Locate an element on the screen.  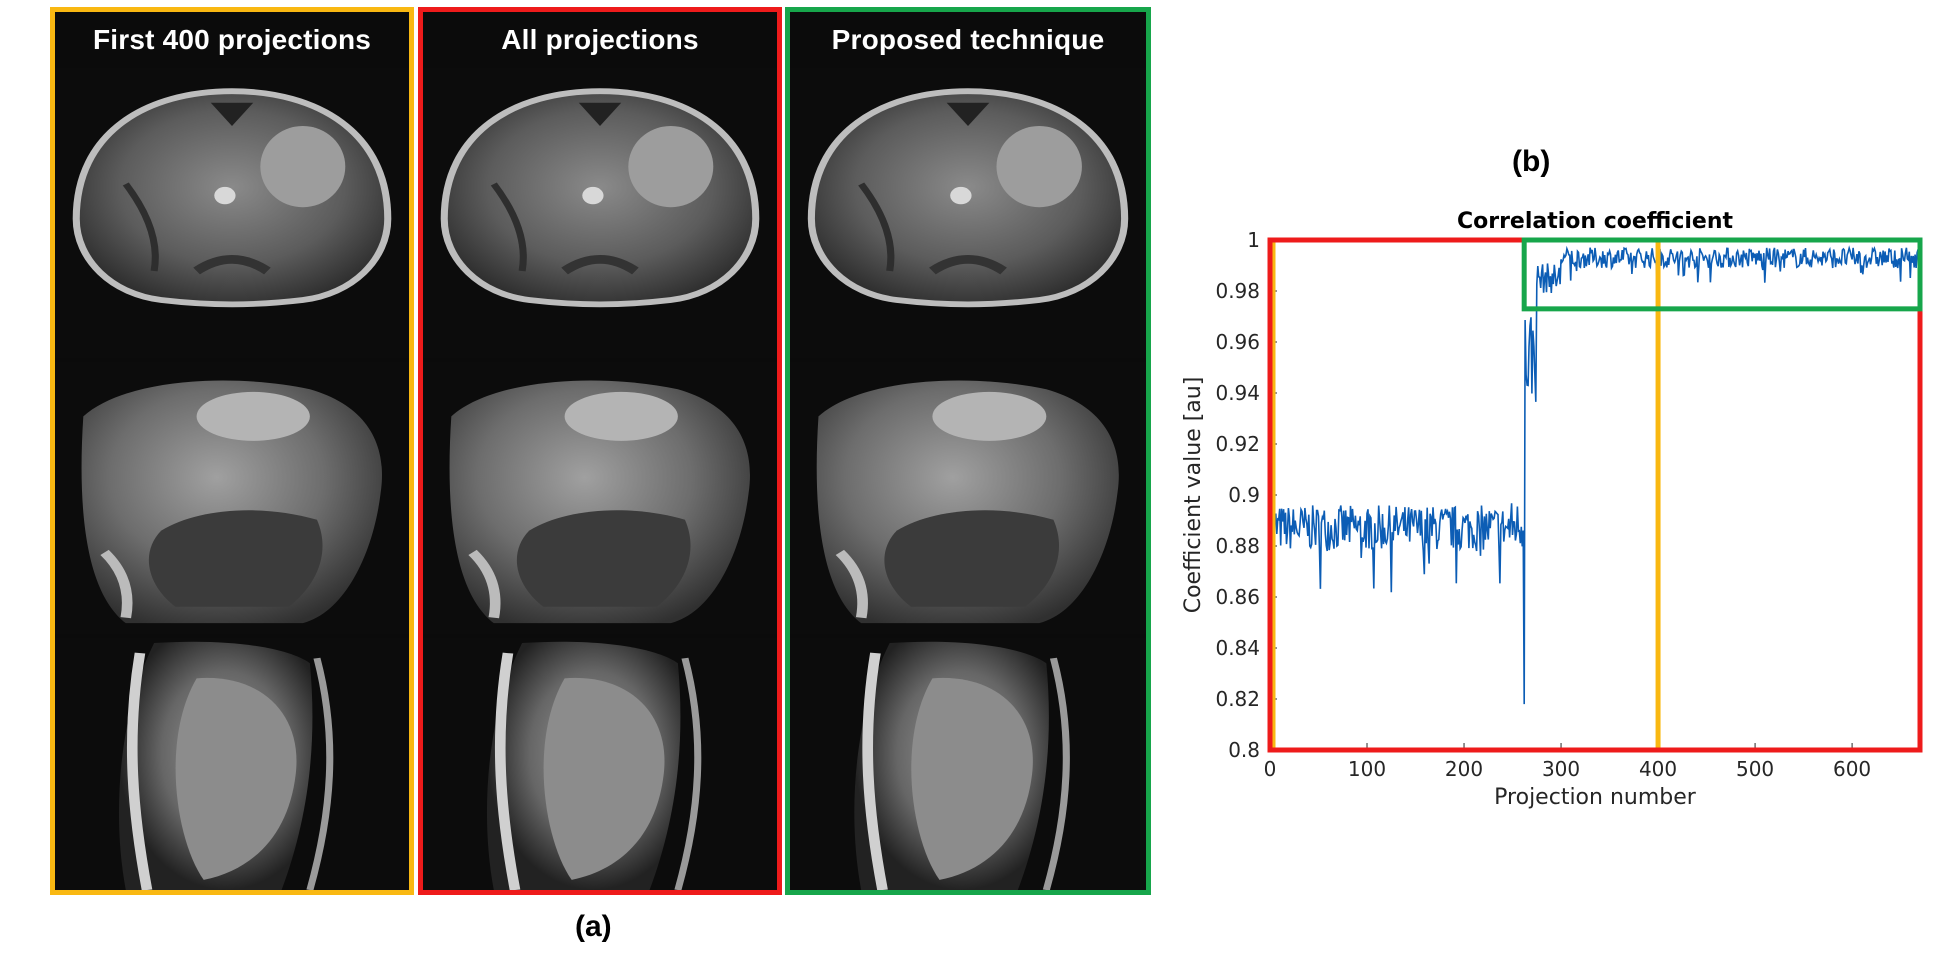
column-title: Proposed technique is located at coordinates (968, 39).